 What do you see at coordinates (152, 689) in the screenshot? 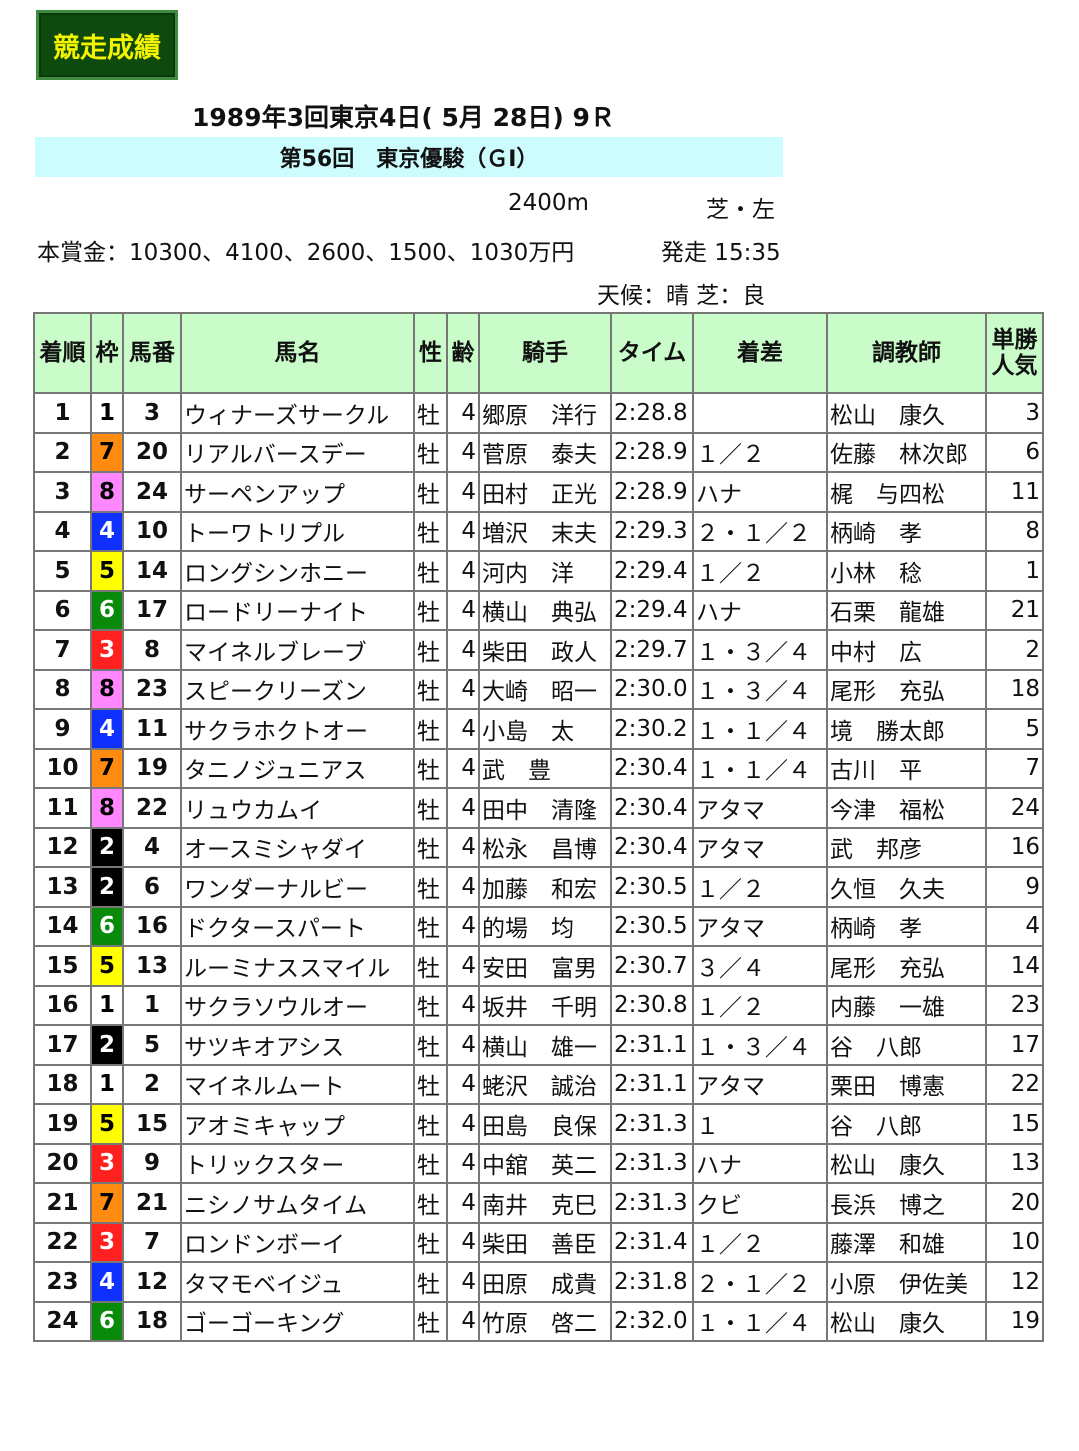
I see `horse-number: 23` at bounding box center [152, 689].